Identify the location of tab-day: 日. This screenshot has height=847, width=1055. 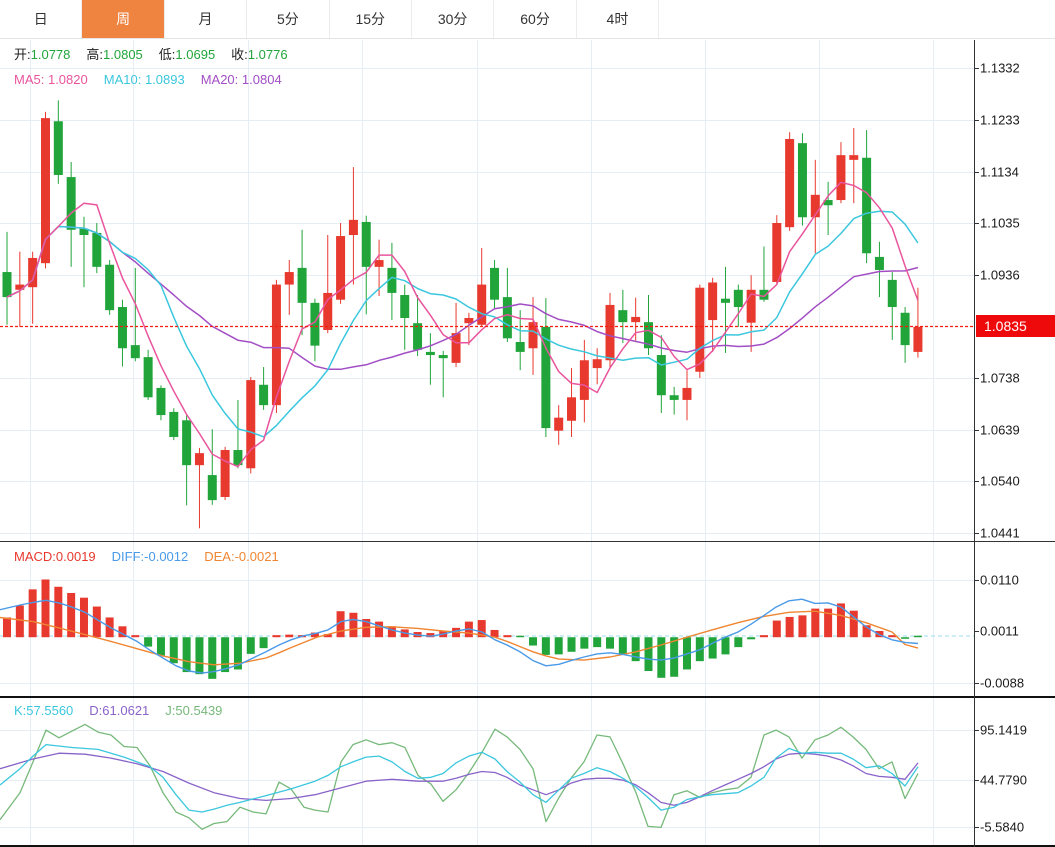
(41, 19).